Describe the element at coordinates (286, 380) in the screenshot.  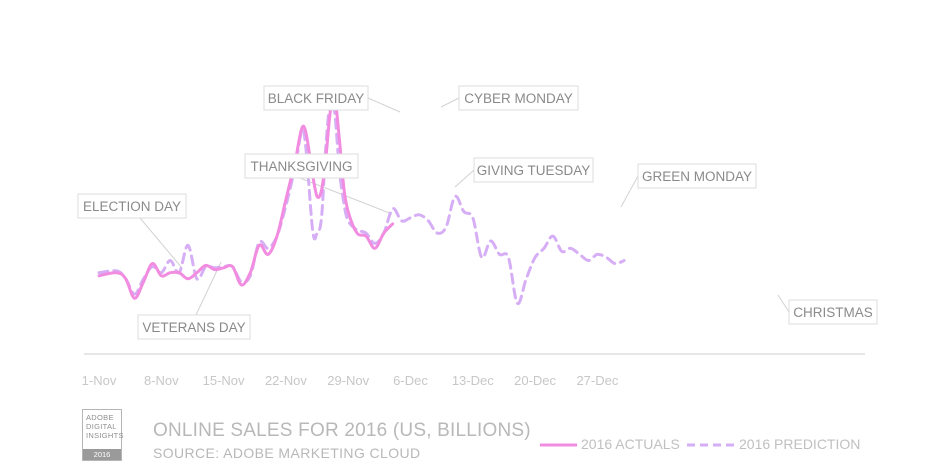
I see `x-tick-label: 22-Nov` at that location.